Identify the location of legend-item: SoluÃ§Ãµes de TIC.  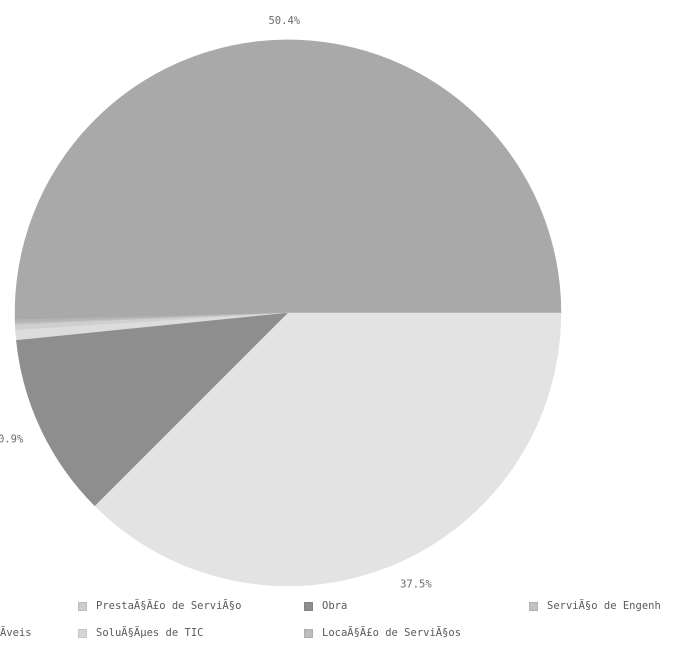
(140, 633).